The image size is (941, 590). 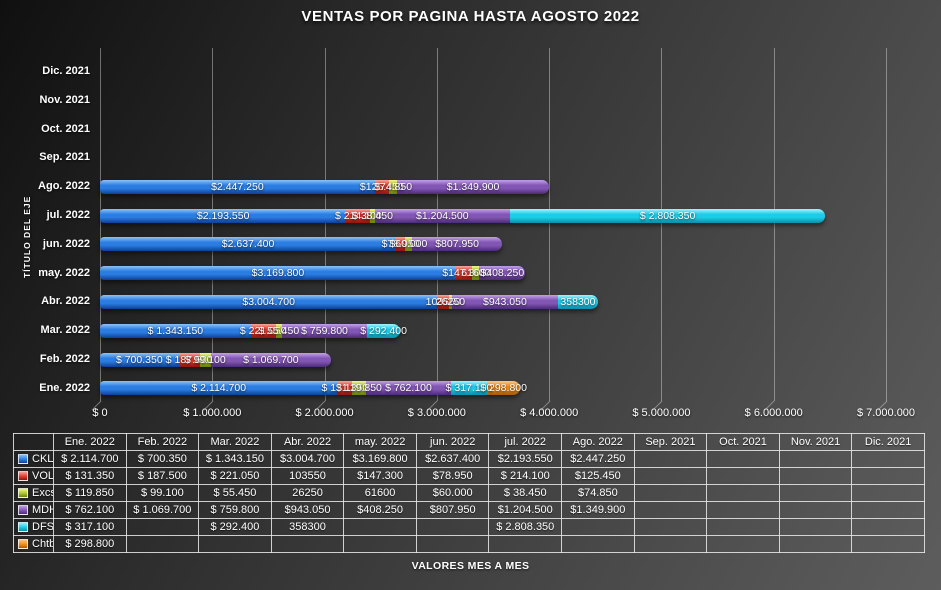 What do you see at coordinates (235, 476) in the screenshot?
I see `table-cell: $ 221.050` at bounding box center [235, 476].